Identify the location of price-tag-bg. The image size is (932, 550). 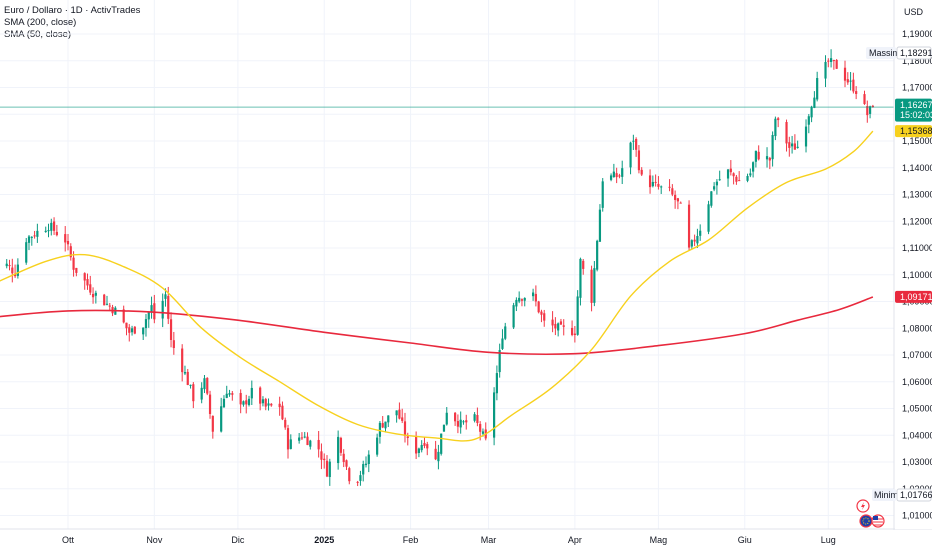
(913, 110).